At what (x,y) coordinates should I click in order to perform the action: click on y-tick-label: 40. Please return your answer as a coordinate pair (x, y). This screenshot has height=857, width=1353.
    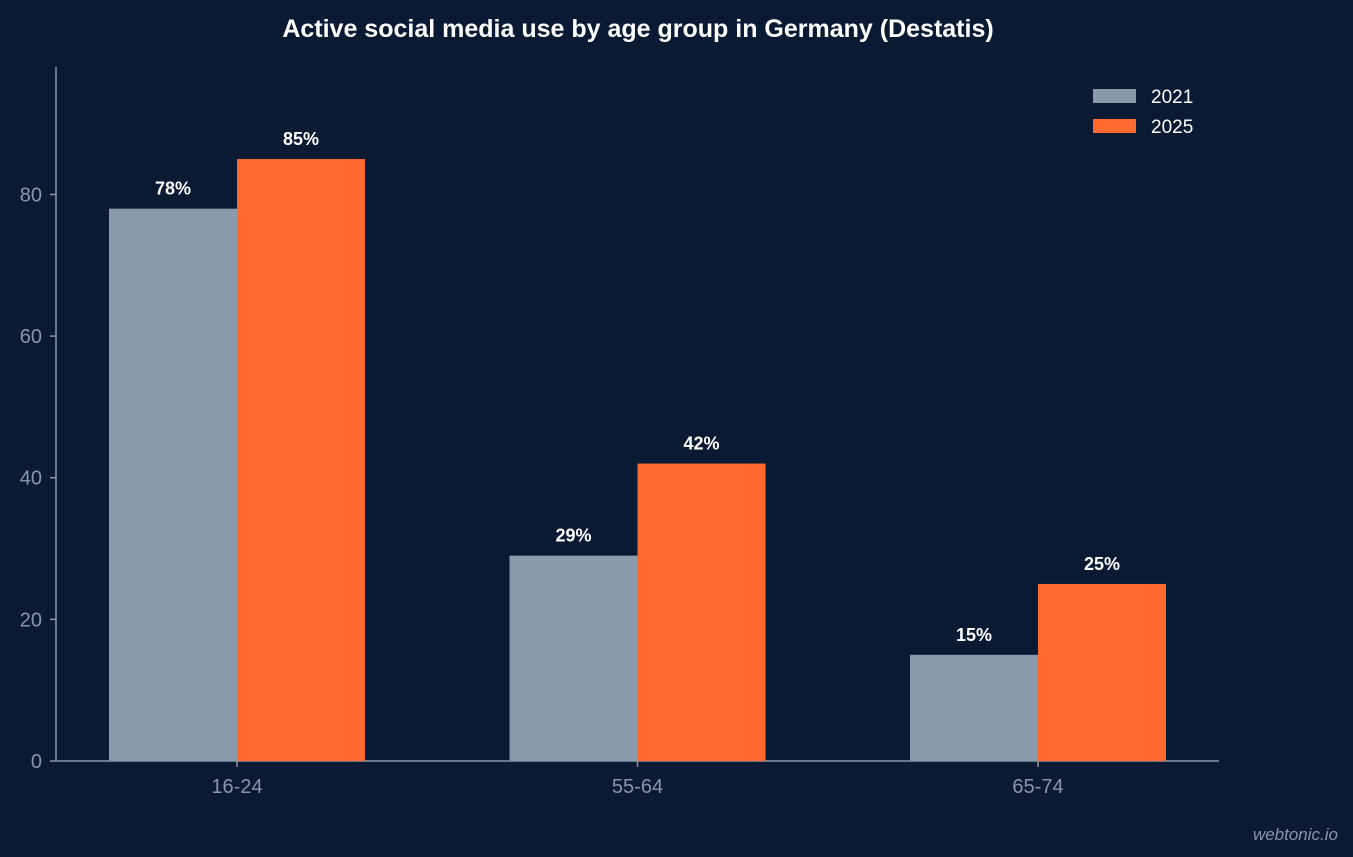
    Looking at the image, I should click on (31, 479).